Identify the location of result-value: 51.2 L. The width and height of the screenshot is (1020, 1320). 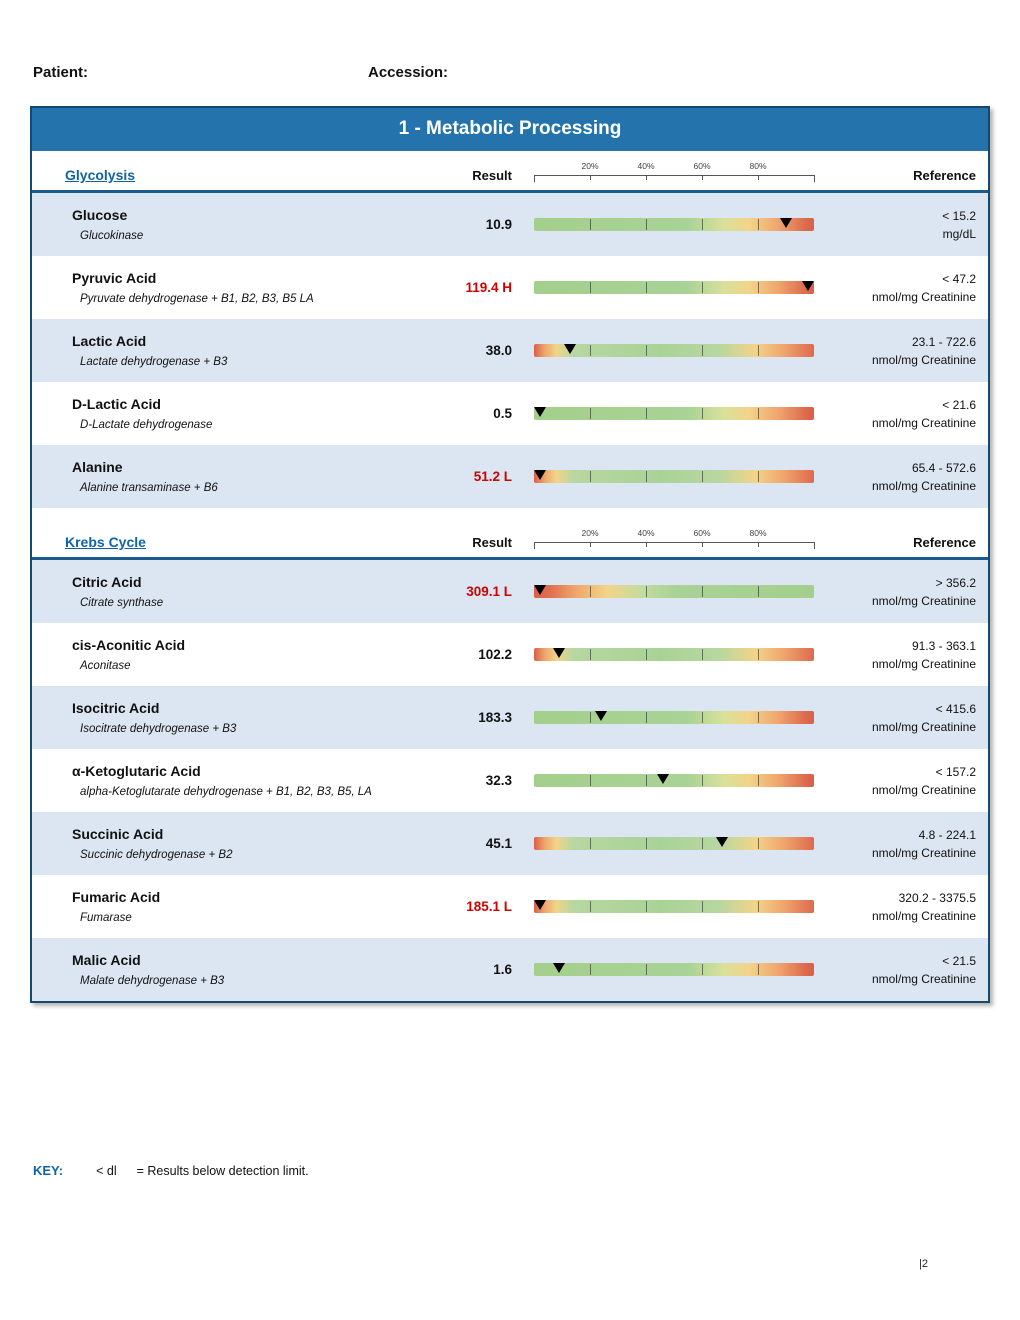
(492, 476).